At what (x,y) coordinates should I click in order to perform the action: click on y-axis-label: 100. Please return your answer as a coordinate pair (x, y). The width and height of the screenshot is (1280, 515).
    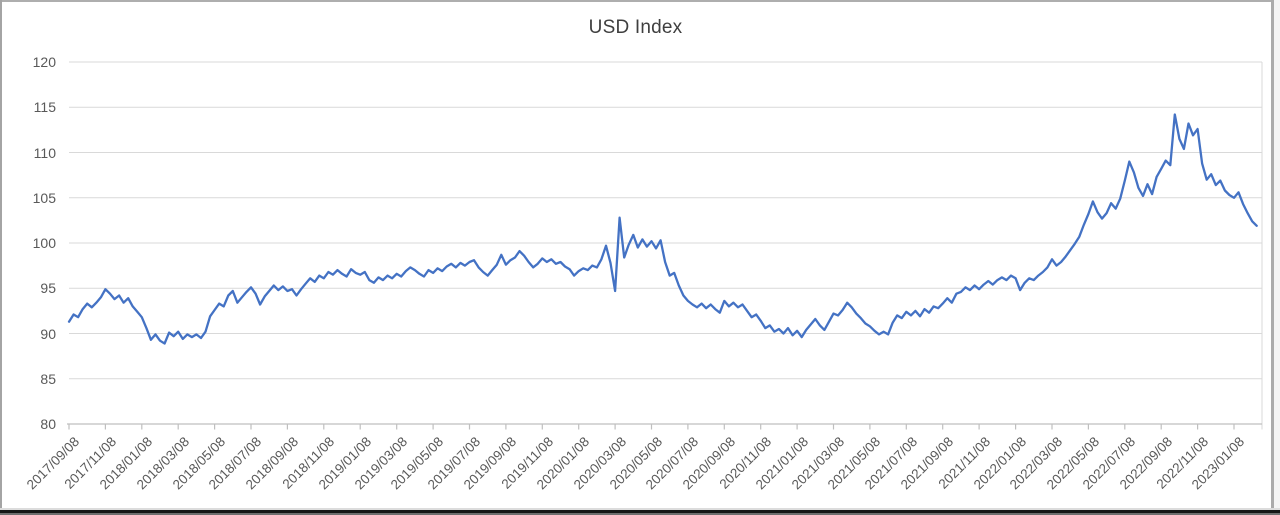
    Looking at the image, I should click on (44, 243).